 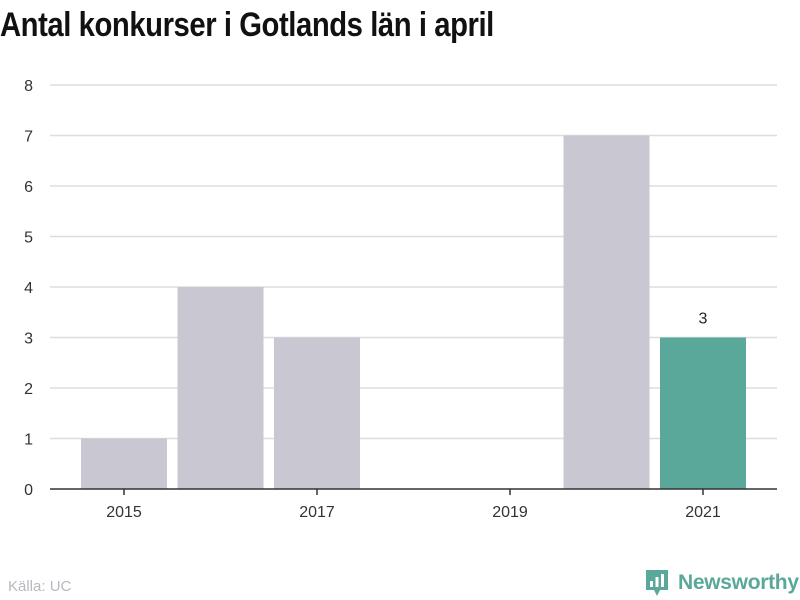 What do you see at coordinates (124, 463) in the screenshot?
I see `bar-2015` at bounding box center [124, 463].